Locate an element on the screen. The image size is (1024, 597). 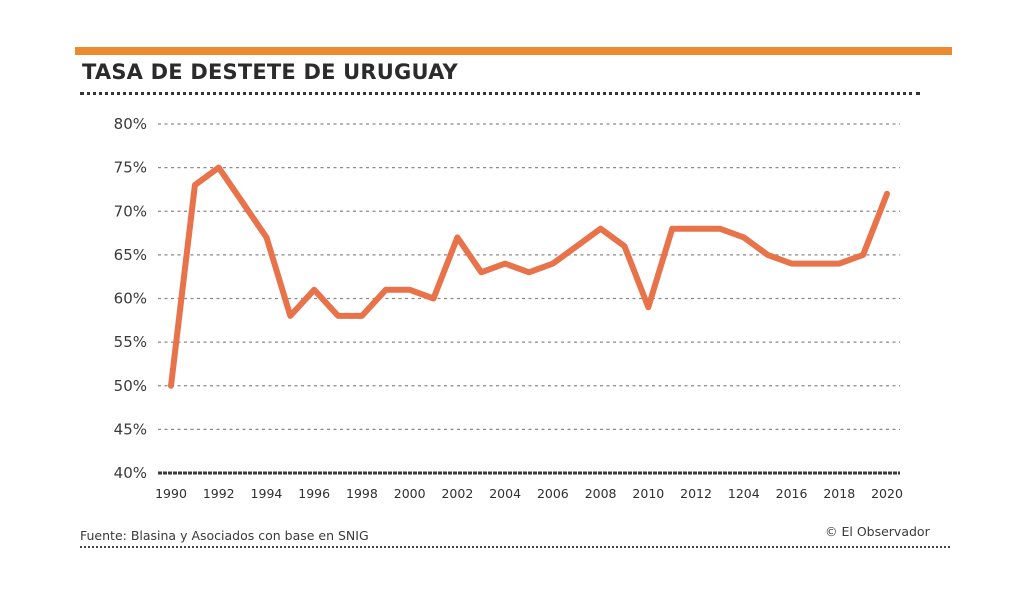
x-tick-label: 2002 is located at coordinates (457, 493).